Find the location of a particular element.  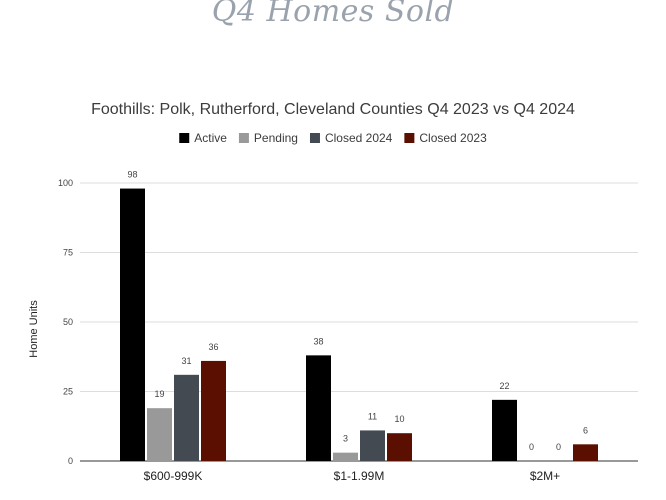

chart-legend: Active Pending Closed 2024 Closed 2023 is located at coordinates (333, 138).